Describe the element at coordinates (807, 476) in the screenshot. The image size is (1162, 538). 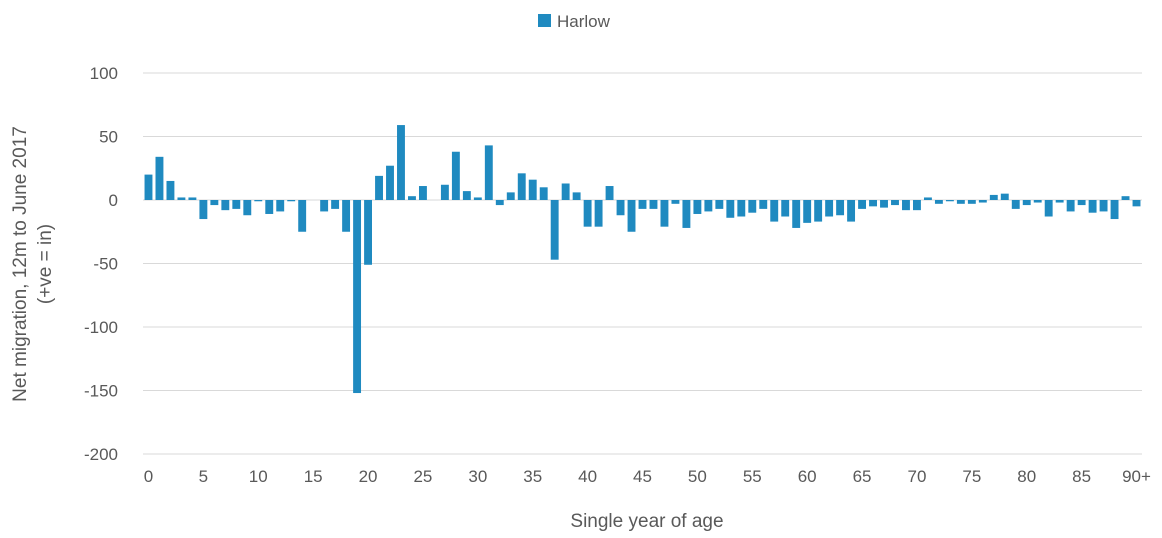
I see `x-tick-label: 60` at that location.